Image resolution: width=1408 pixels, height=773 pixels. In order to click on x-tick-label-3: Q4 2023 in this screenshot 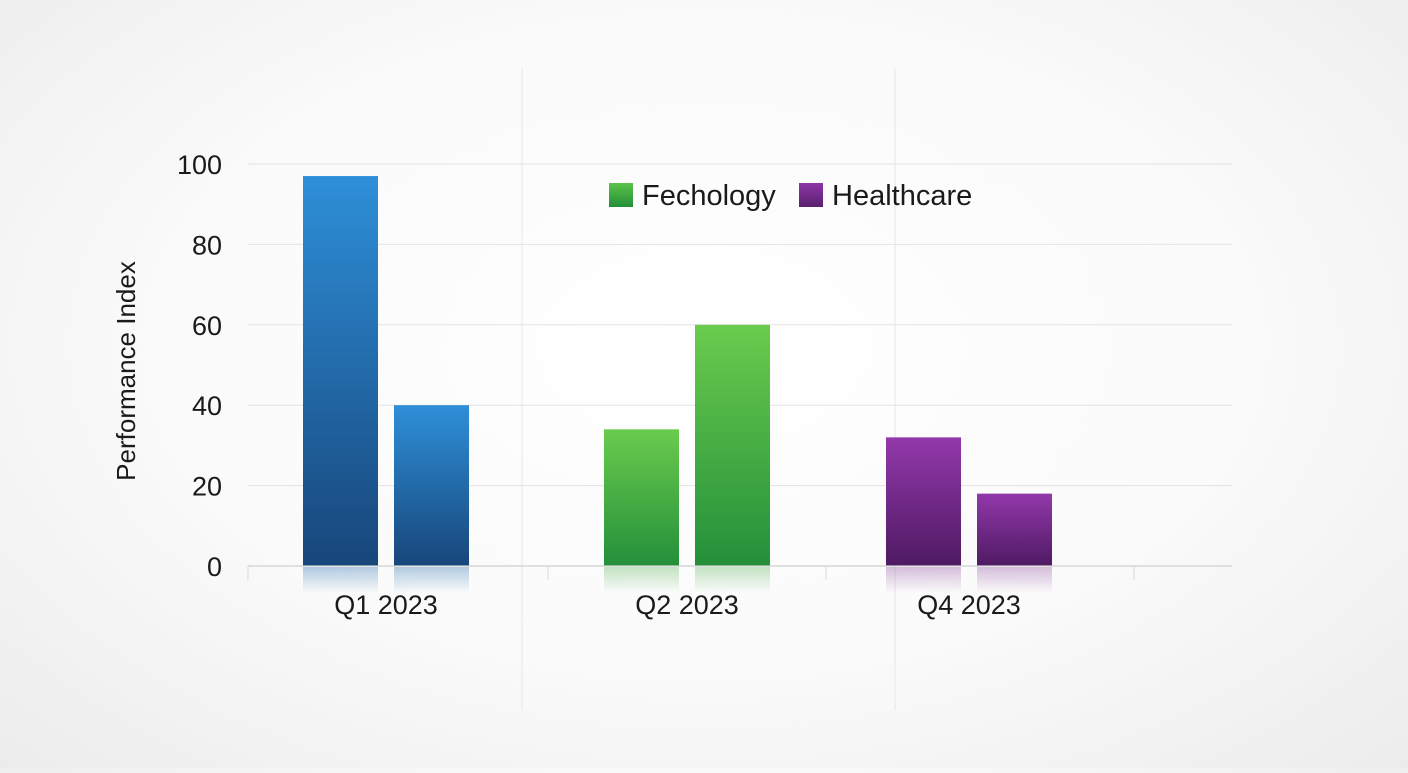, I will do `click(969, 605)`.